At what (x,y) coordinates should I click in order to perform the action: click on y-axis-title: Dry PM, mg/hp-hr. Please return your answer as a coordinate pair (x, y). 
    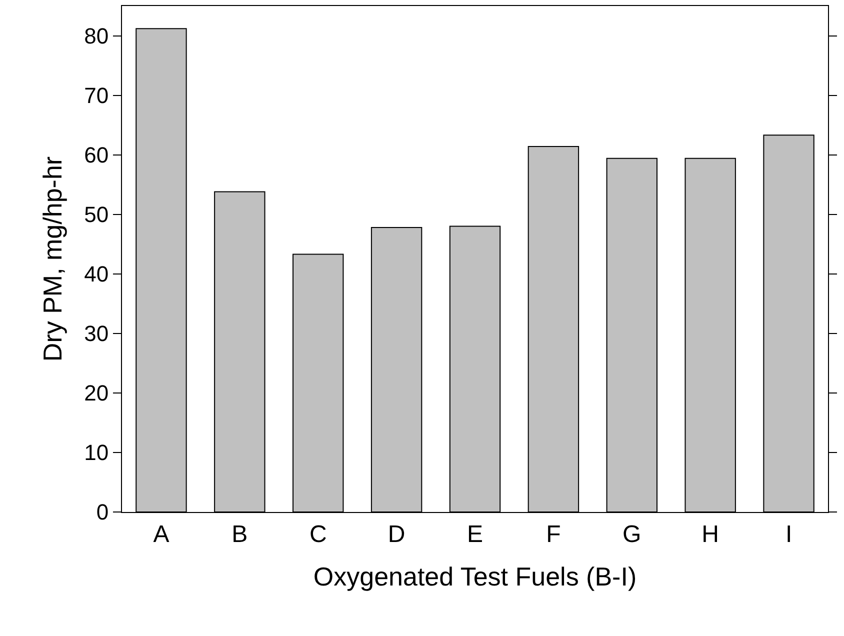
    Looking at the image, I should click on (53, 259).